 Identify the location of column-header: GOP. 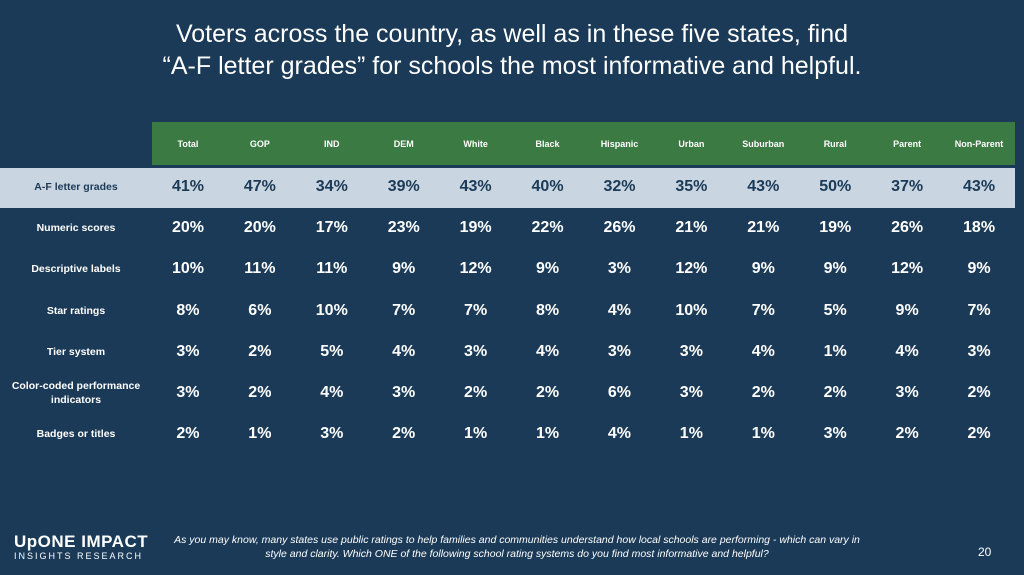
(259, 143).